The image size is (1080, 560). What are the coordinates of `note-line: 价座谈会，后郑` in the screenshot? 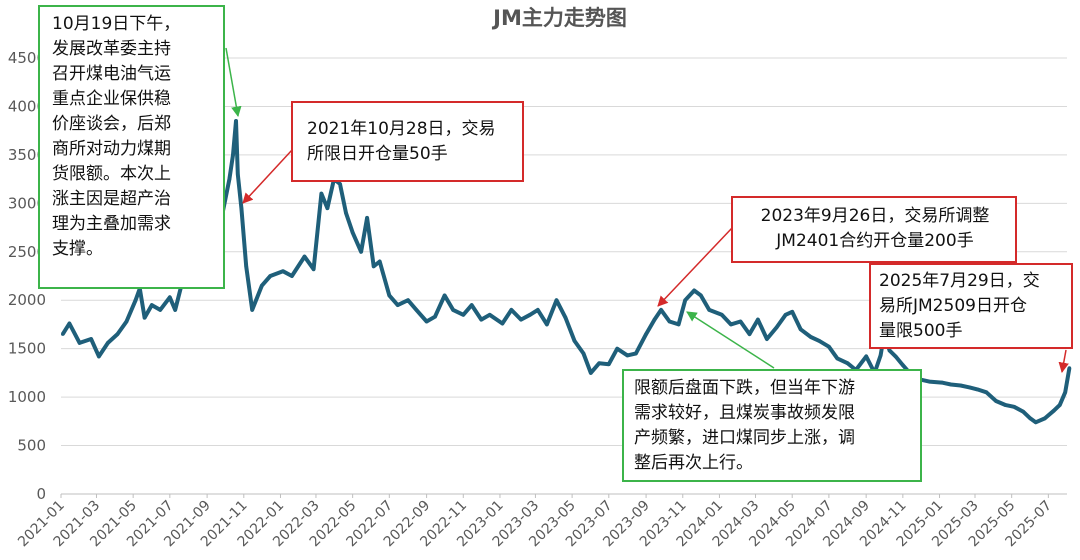 It's located at (111, 124).